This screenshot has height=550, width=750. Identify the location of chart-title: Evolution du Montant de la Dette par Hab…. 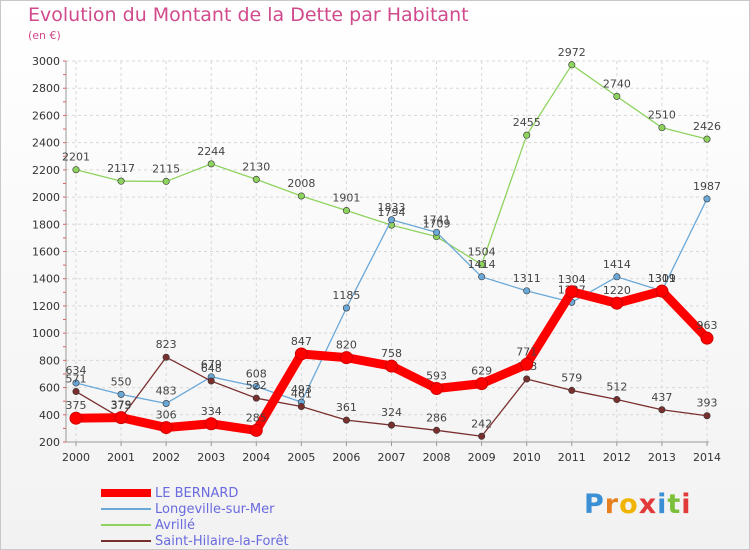
(248, 15).